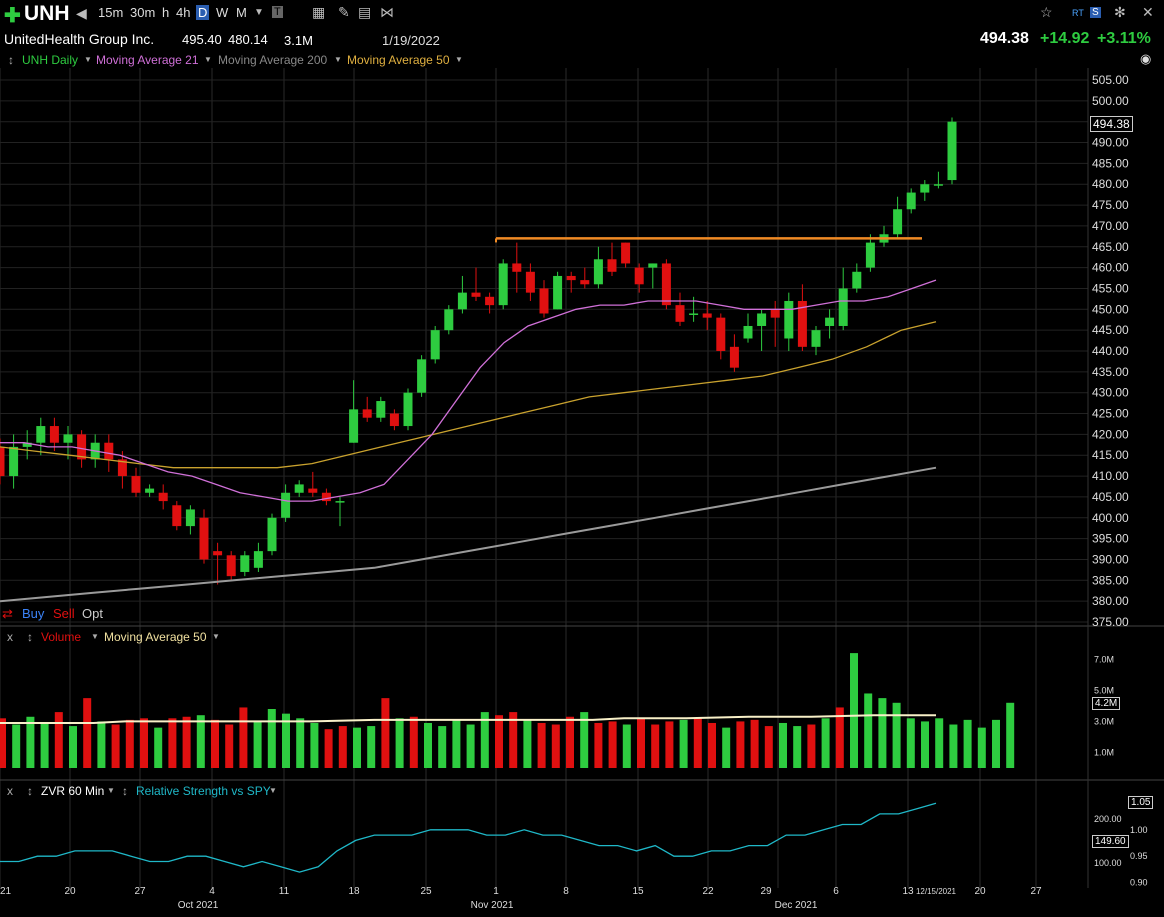  Describe the element at coordinates (61, 637) in the screenshot. I see `volume-label: Volume` at that location.